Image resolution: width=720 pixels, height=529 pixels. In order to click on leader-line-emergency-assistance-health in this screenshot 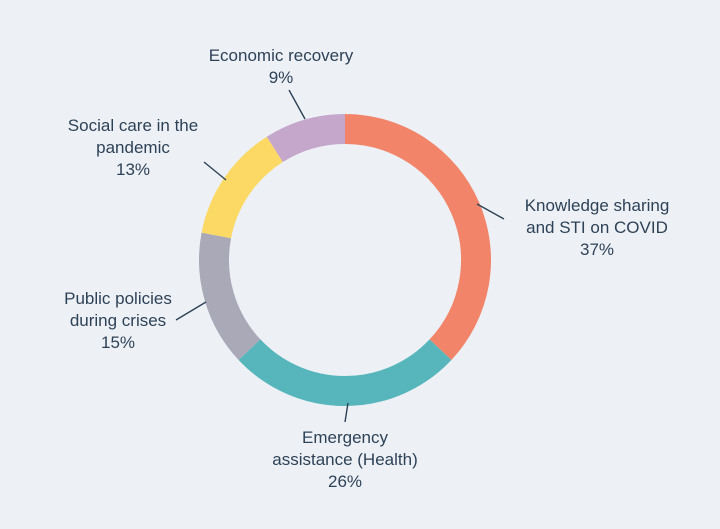, I will do `click(346, 412)`.